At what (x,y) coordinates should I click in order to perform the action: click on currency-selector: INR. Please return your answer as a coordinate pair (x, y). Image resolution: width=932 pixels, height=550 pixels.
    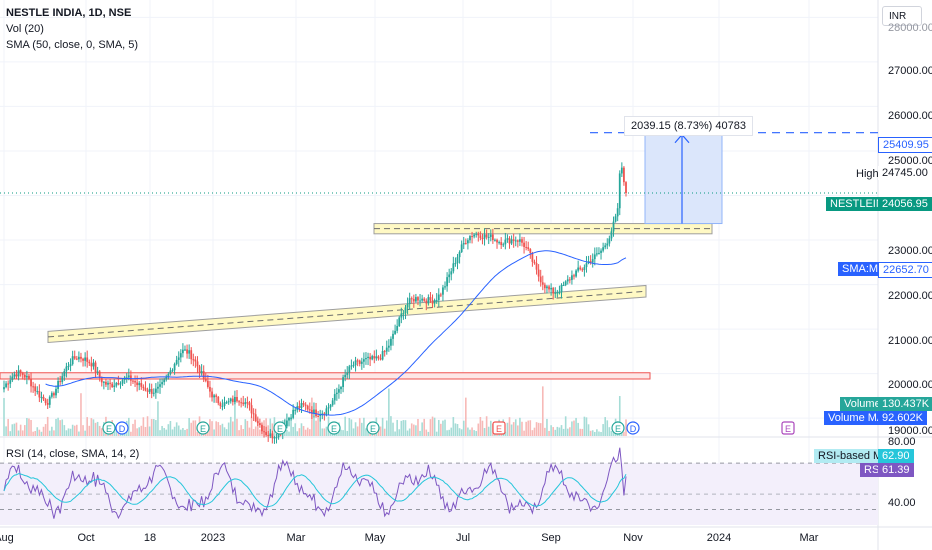
    Looking at the image, I should click on (902, 16).